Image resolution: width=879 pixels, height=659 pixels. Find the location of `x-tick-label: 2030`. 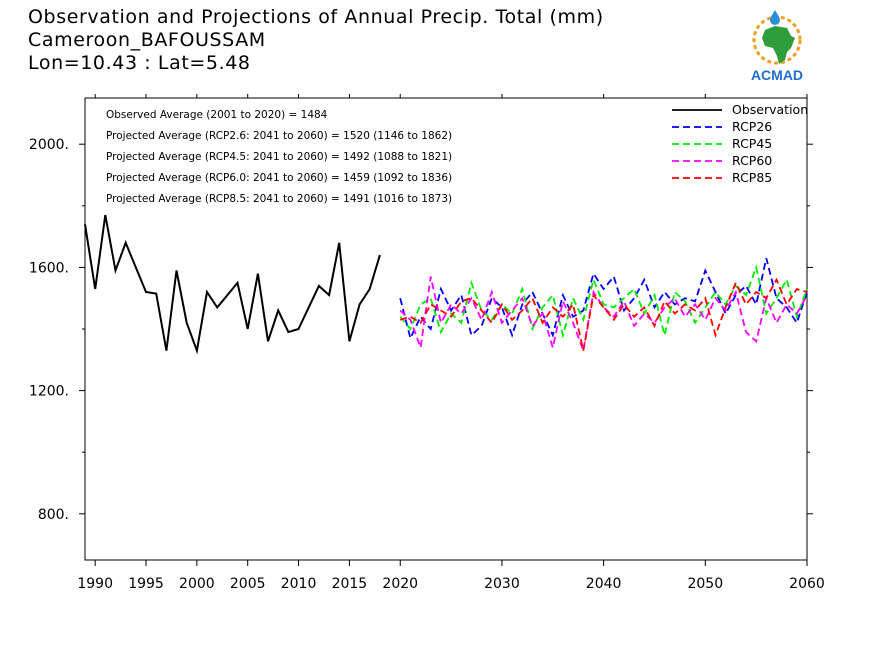

x-tick-label: 2030 is located at coordinates (502, 584).